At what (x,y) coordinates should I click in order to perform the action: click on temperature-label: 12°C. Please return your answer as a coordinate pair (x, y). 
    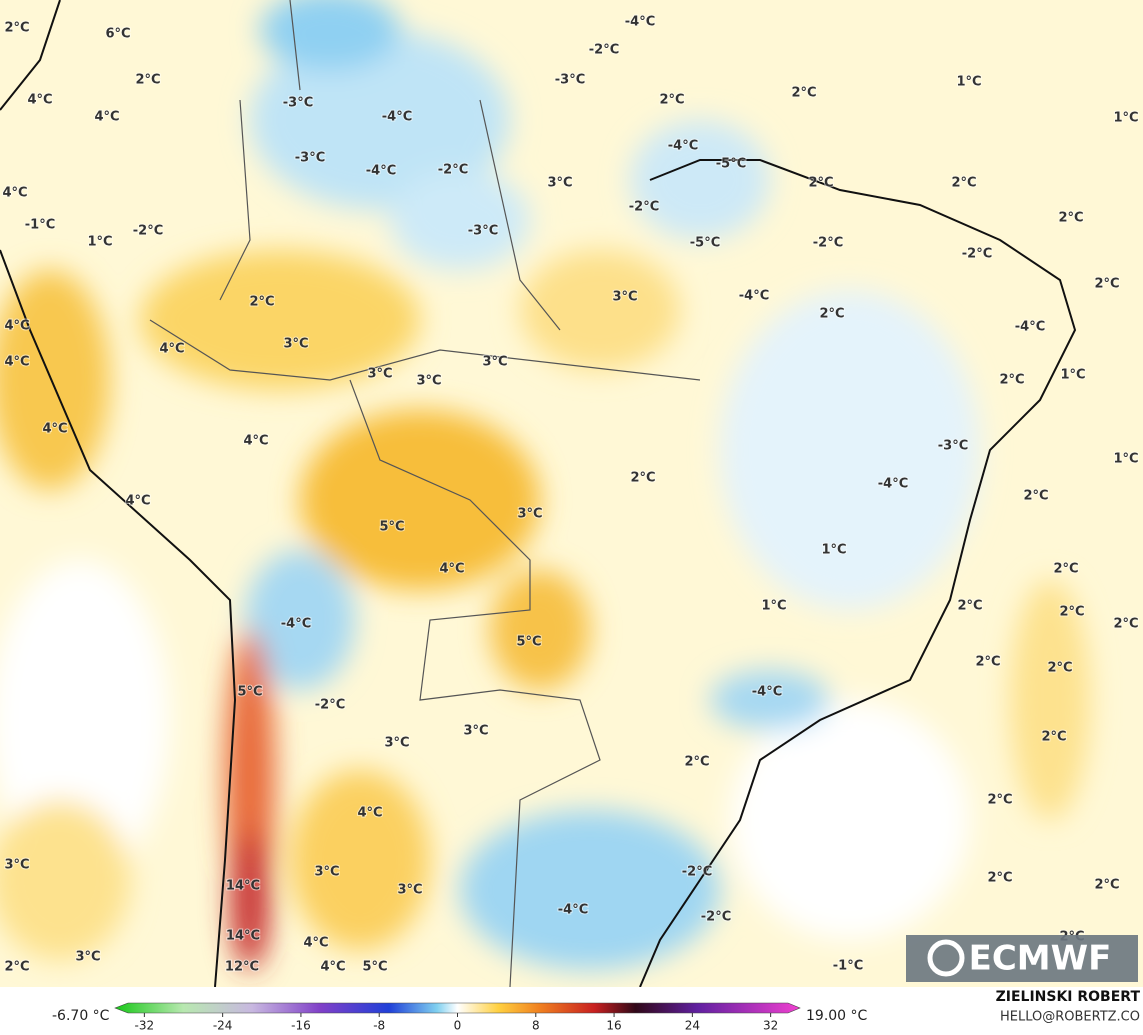
    Looking at the image, I should click on (242, 967).